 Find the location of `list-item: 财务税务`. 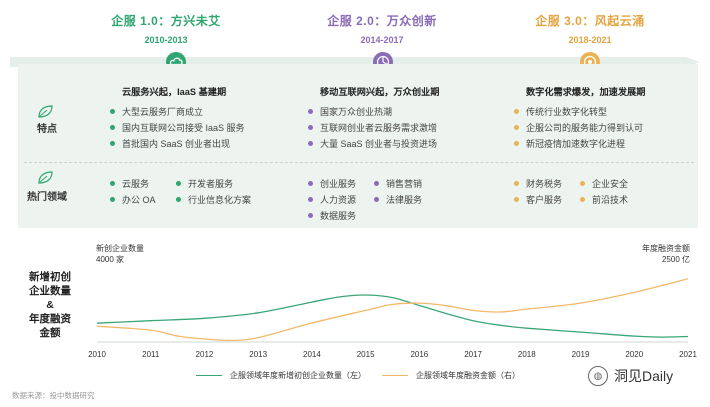

list-item: 财务税务 is located at coordinates (547, 184).